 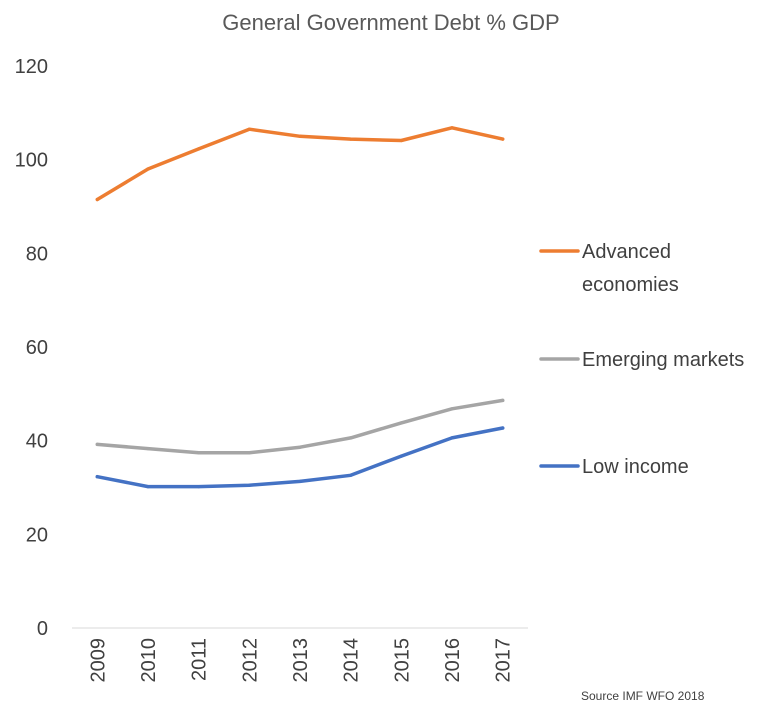 I want to click on legend-label: Advanced, so click(x=626, y=252).